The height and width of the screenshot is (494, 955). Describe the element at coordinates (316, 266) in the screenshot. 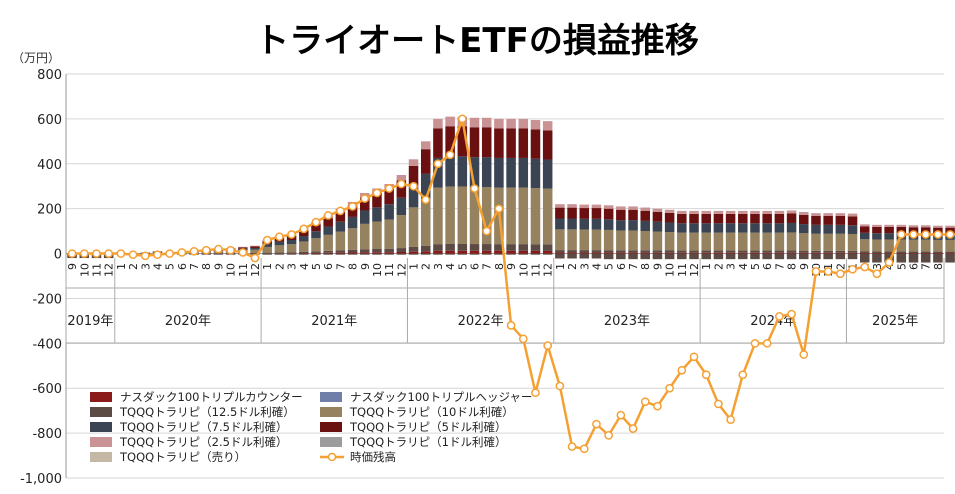

I see `month-tick-label: 5` at that location.